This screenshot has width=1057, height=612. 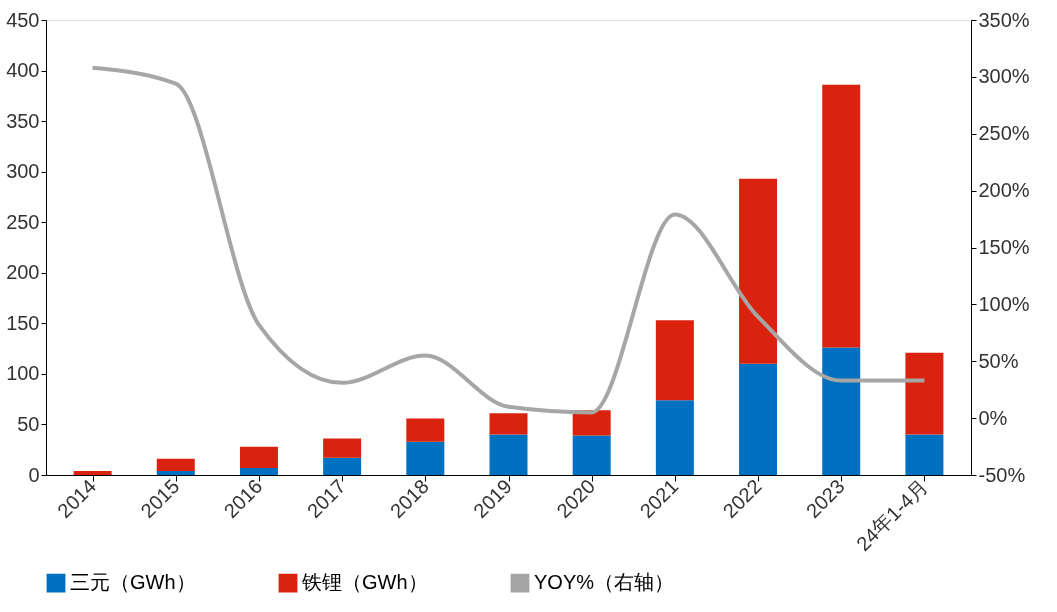 What do you see at coordinates (1004, 247) in the screenshot?
I see `y2-tick-label: 150%` at bounding box center [1004, 247].